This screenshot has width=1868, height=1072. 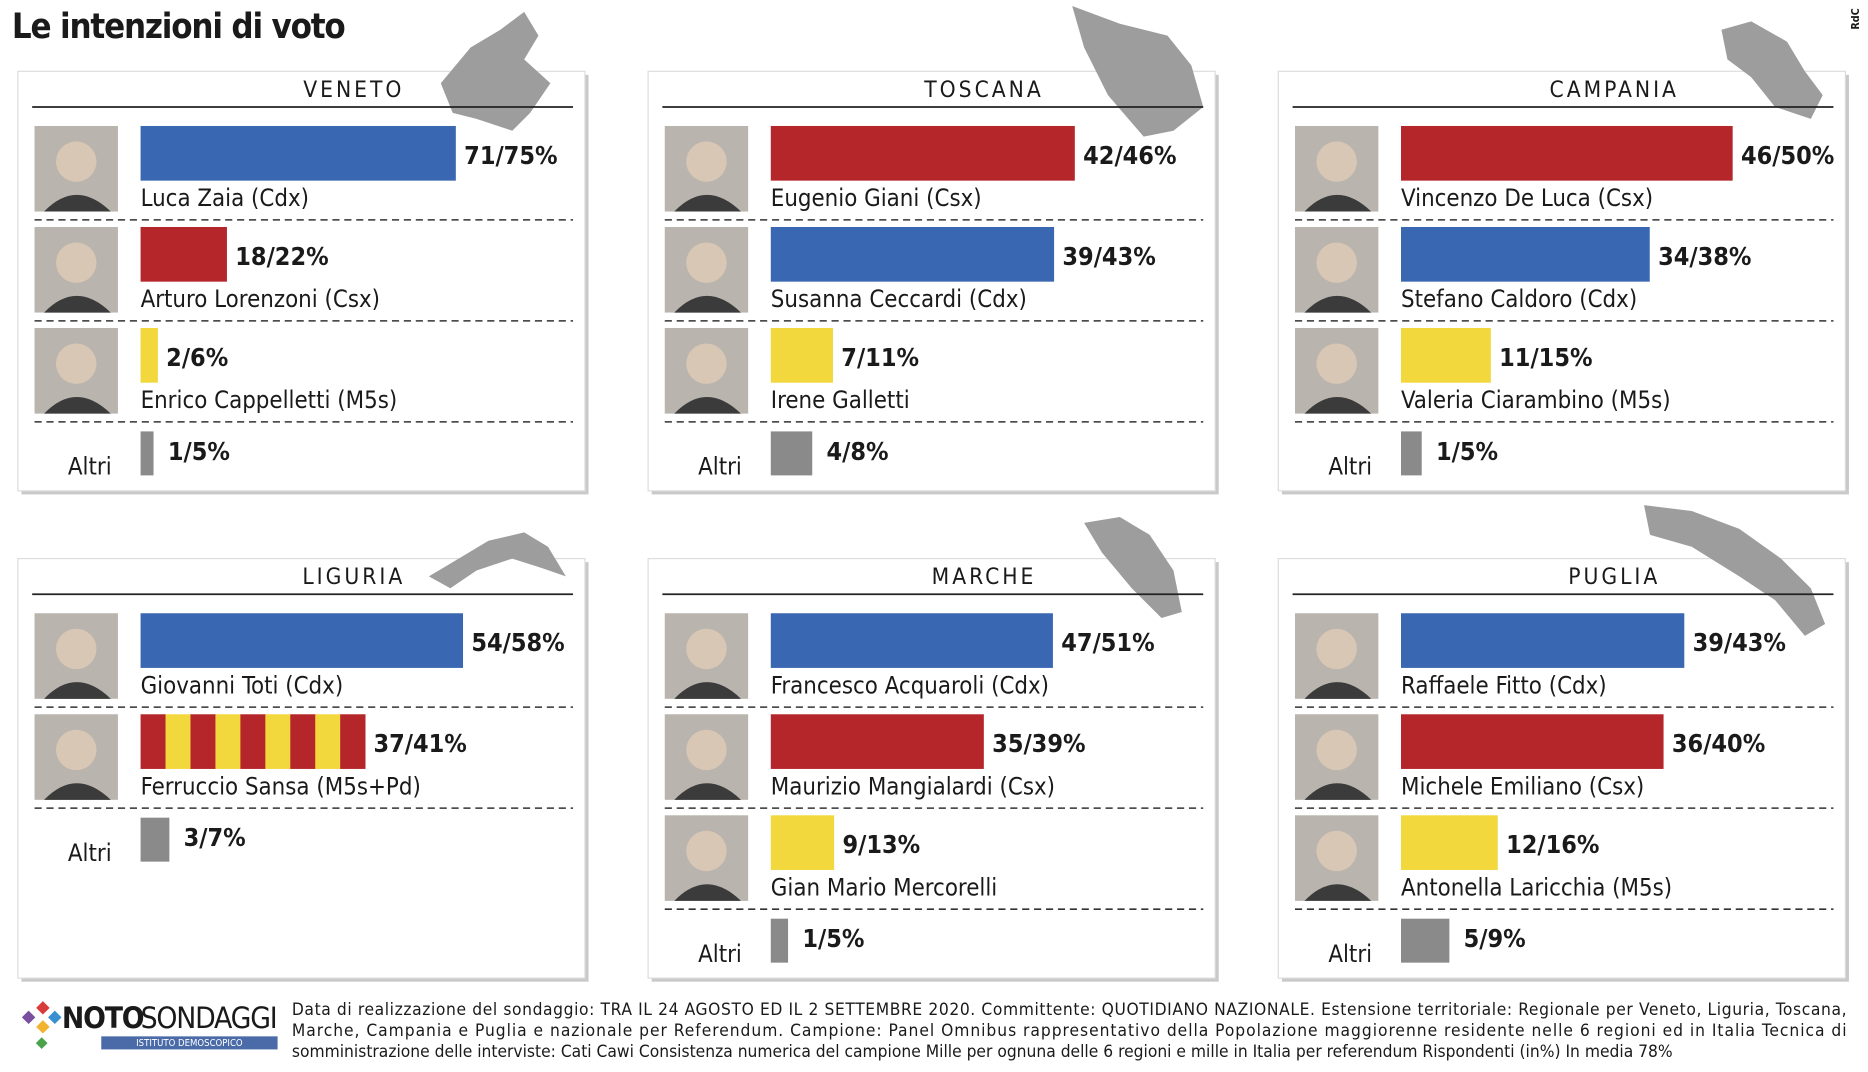 I want to click on value-label: 71/75%, so click(x=510, y=155).